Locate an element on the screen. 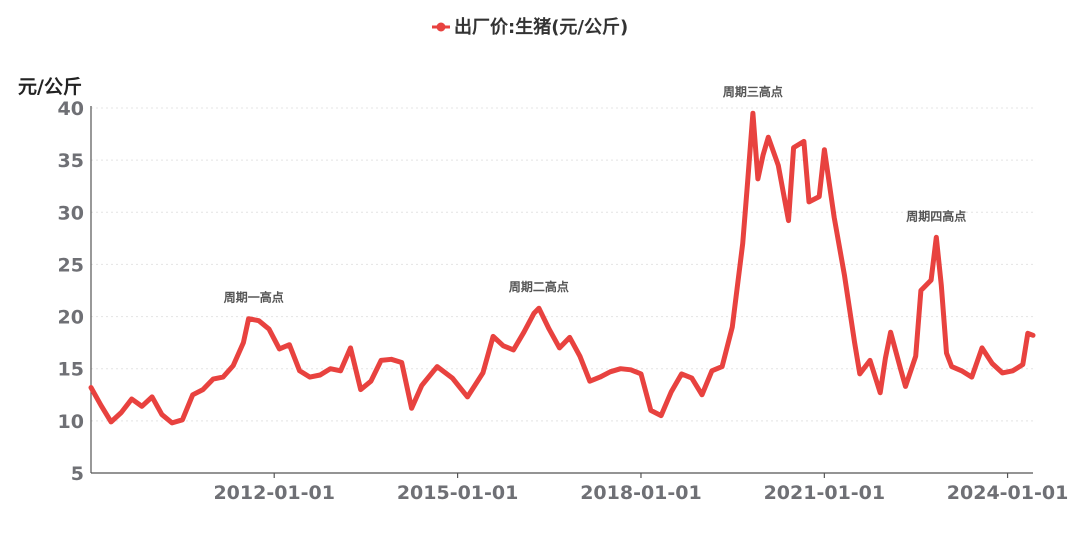 The width and height of the screenshot is (1080, 540). legend: 出厂价:生猪(元/公斤) is located at coordinates (530, 27).